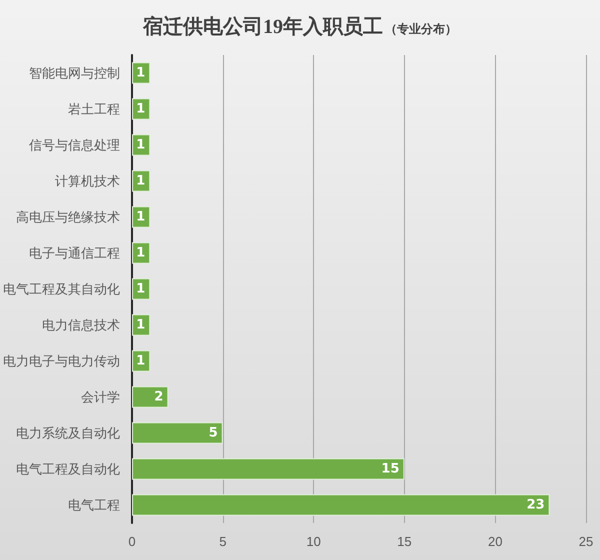  I want to click on x-tick-label: 20, so click(495, 541).